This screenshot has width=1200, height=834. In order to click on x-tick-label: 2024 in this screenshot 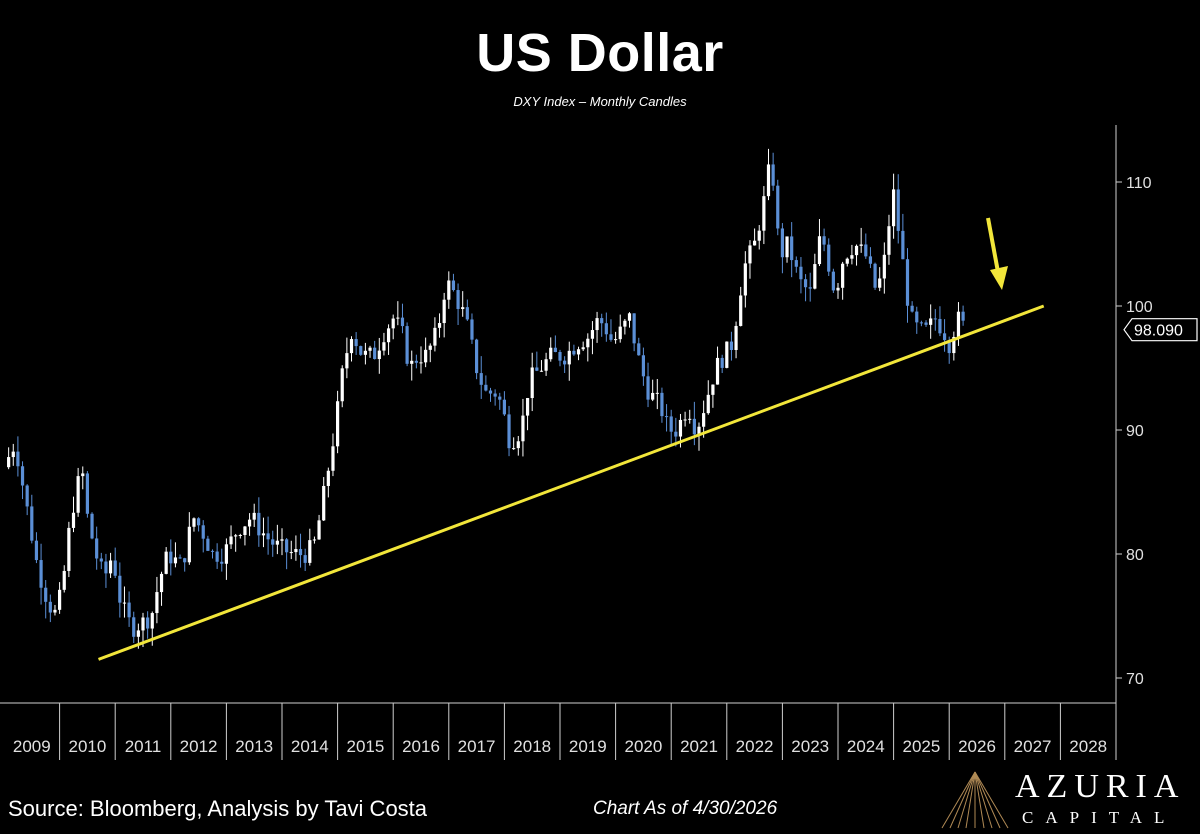, I will do `click(866, 746)`.